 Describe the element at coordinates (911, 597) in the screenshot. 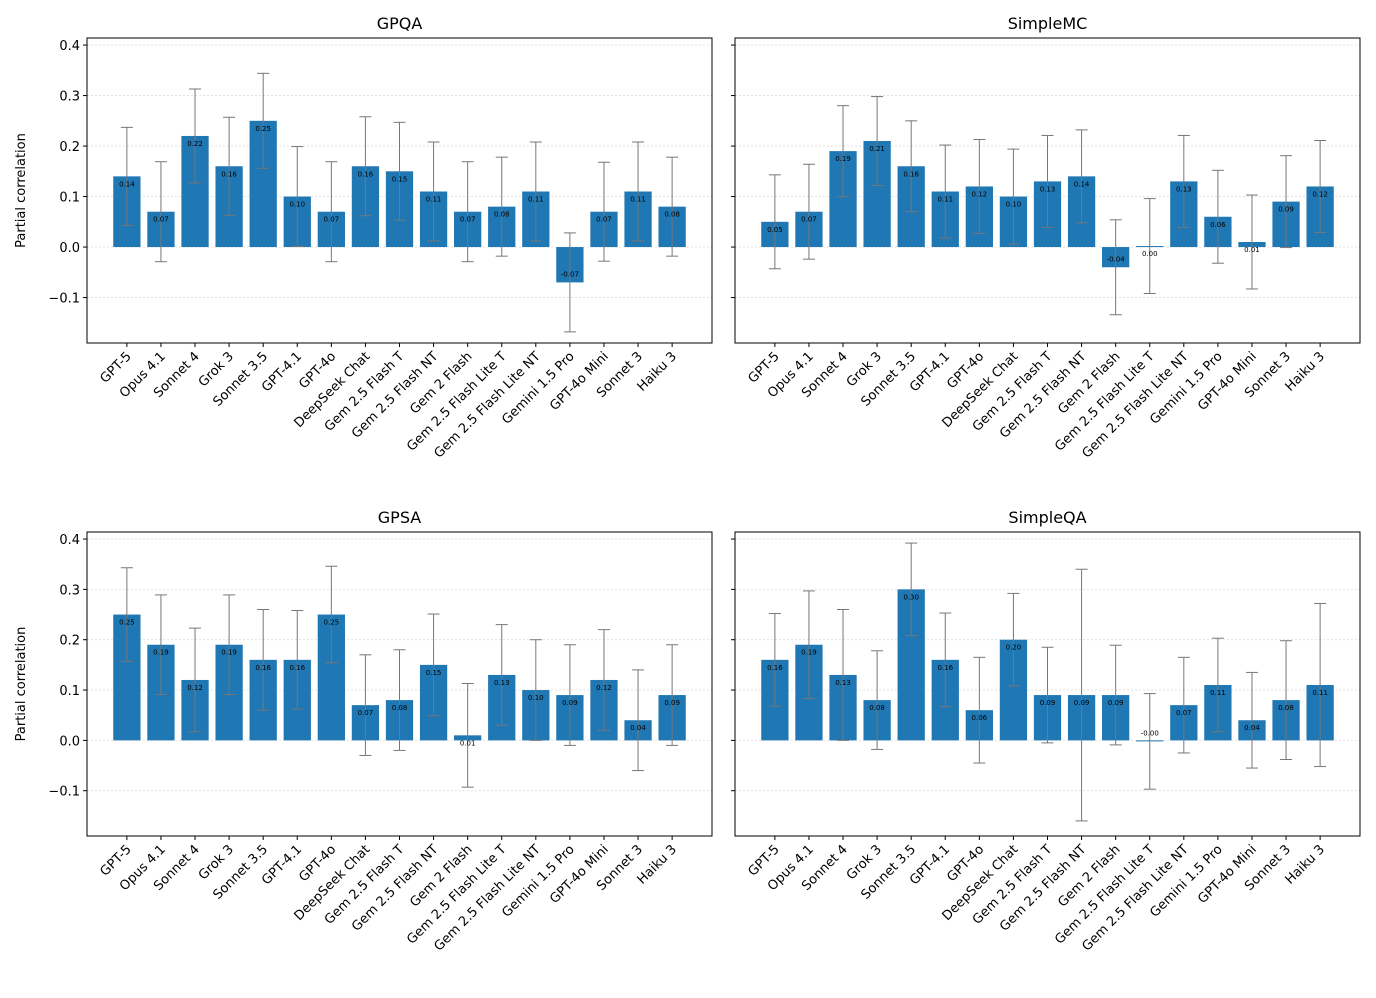

I see `value-label: 0.30` at that location.